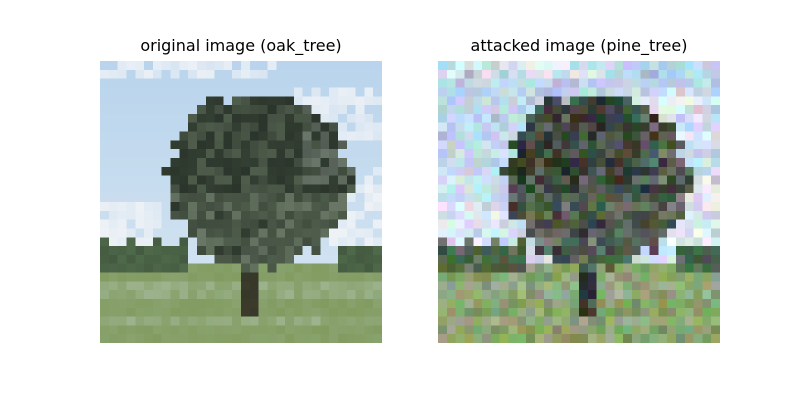 The width and height of the screenshot is (800, 400). What do you see at coordinates (241, 45) in the screenshot?
I see `original-image-title: original image (oak_tree)` at bounding box center [241, 45].